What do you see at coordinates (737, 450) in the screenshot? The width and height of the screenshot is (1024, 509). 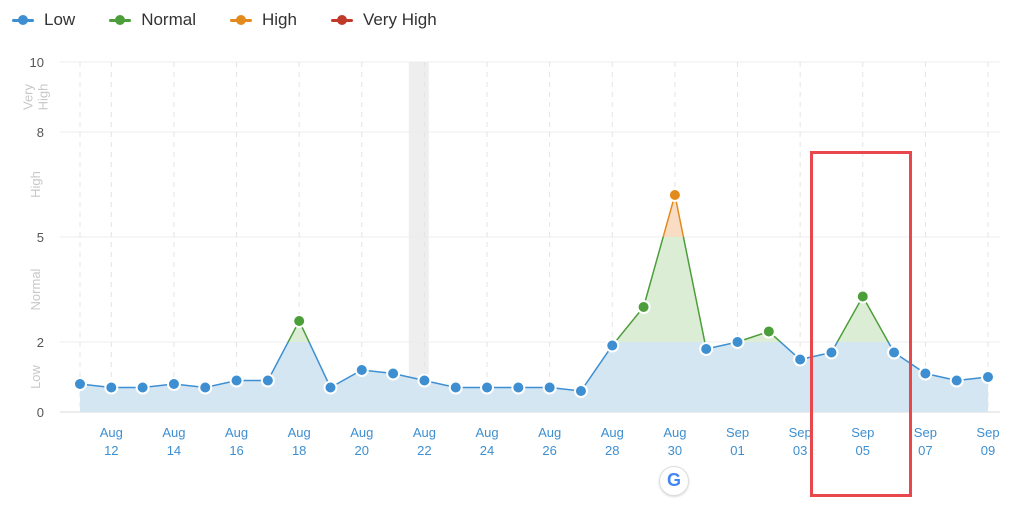 I see `x-tick-day: 01` at bounding box center [737, 450].